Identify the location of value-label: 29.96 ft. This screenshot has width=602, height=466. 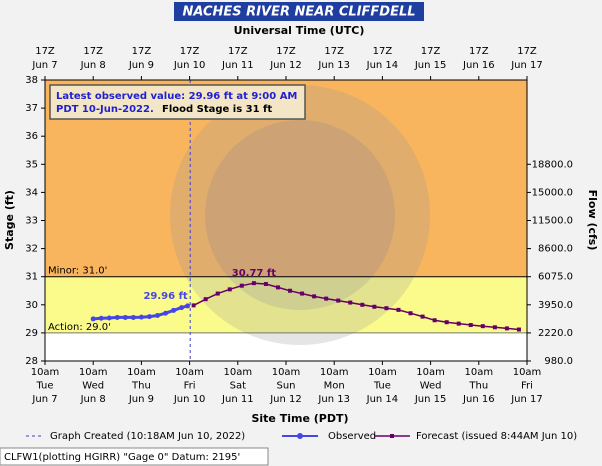
(165, 296).